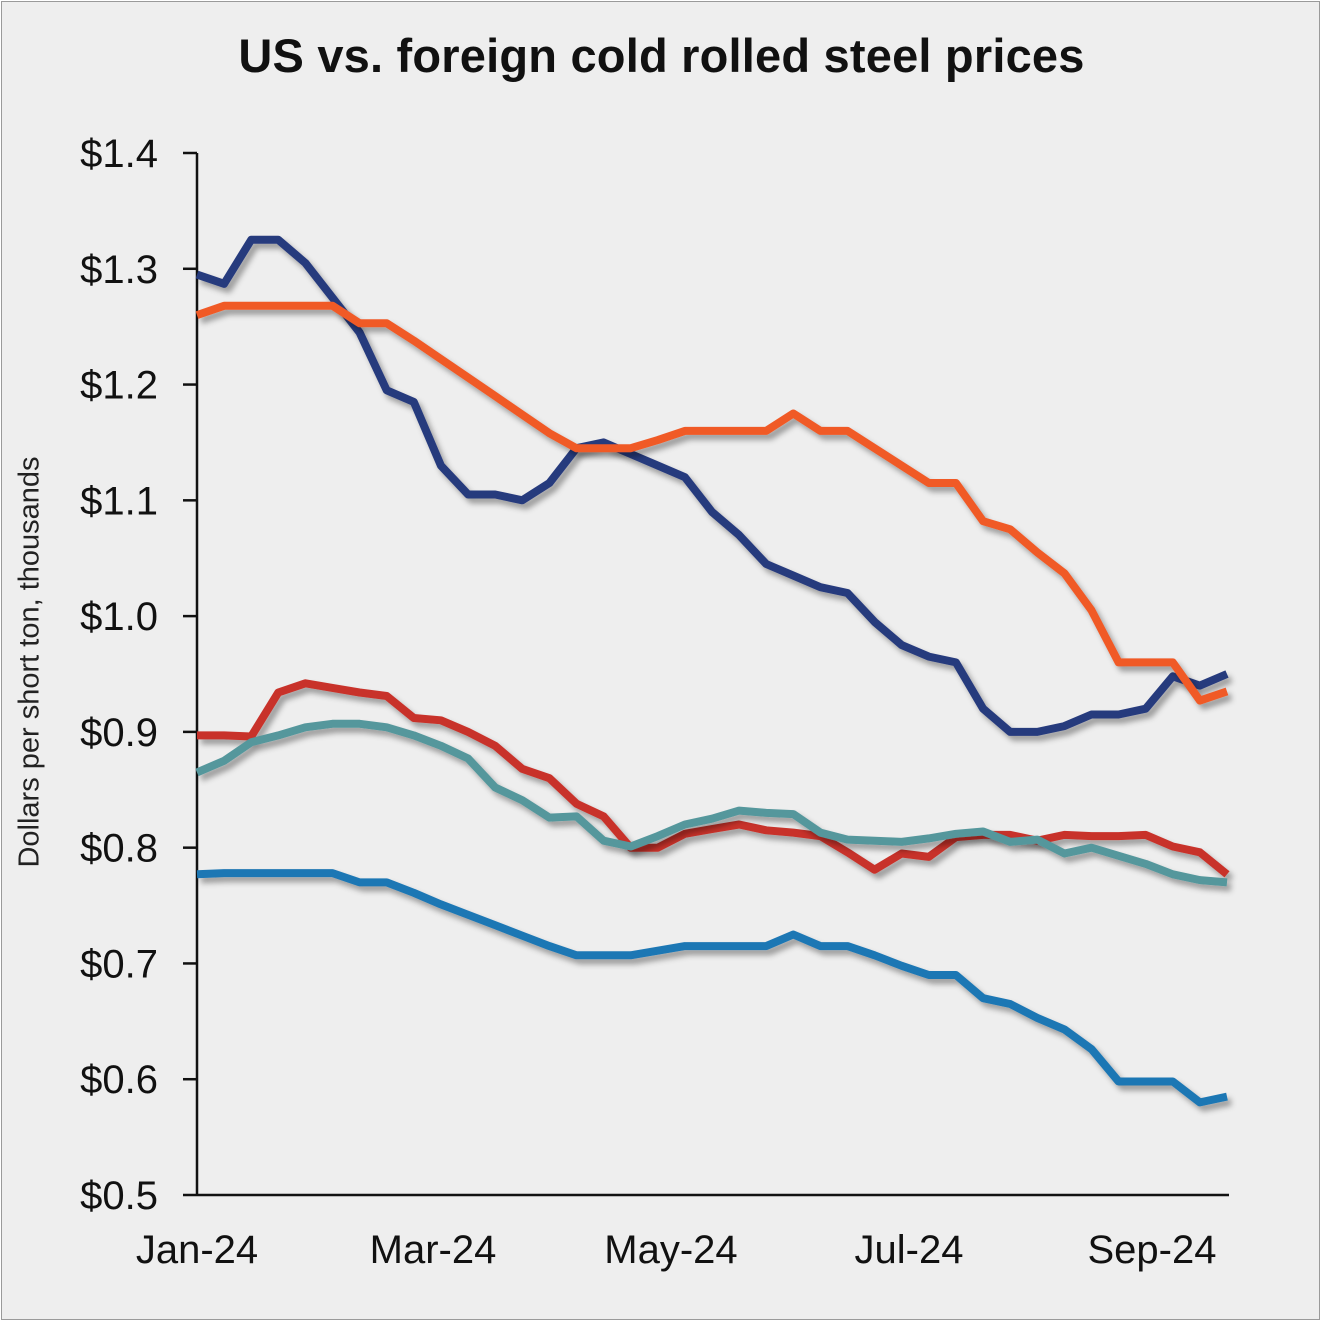 Image resolution: width=1323 pixels, height=1323 pixels. What do you see at coordinates (119, 501) in the screenshot?
I see `y-tick-label: $1.1` at bounding box center [119, 501].